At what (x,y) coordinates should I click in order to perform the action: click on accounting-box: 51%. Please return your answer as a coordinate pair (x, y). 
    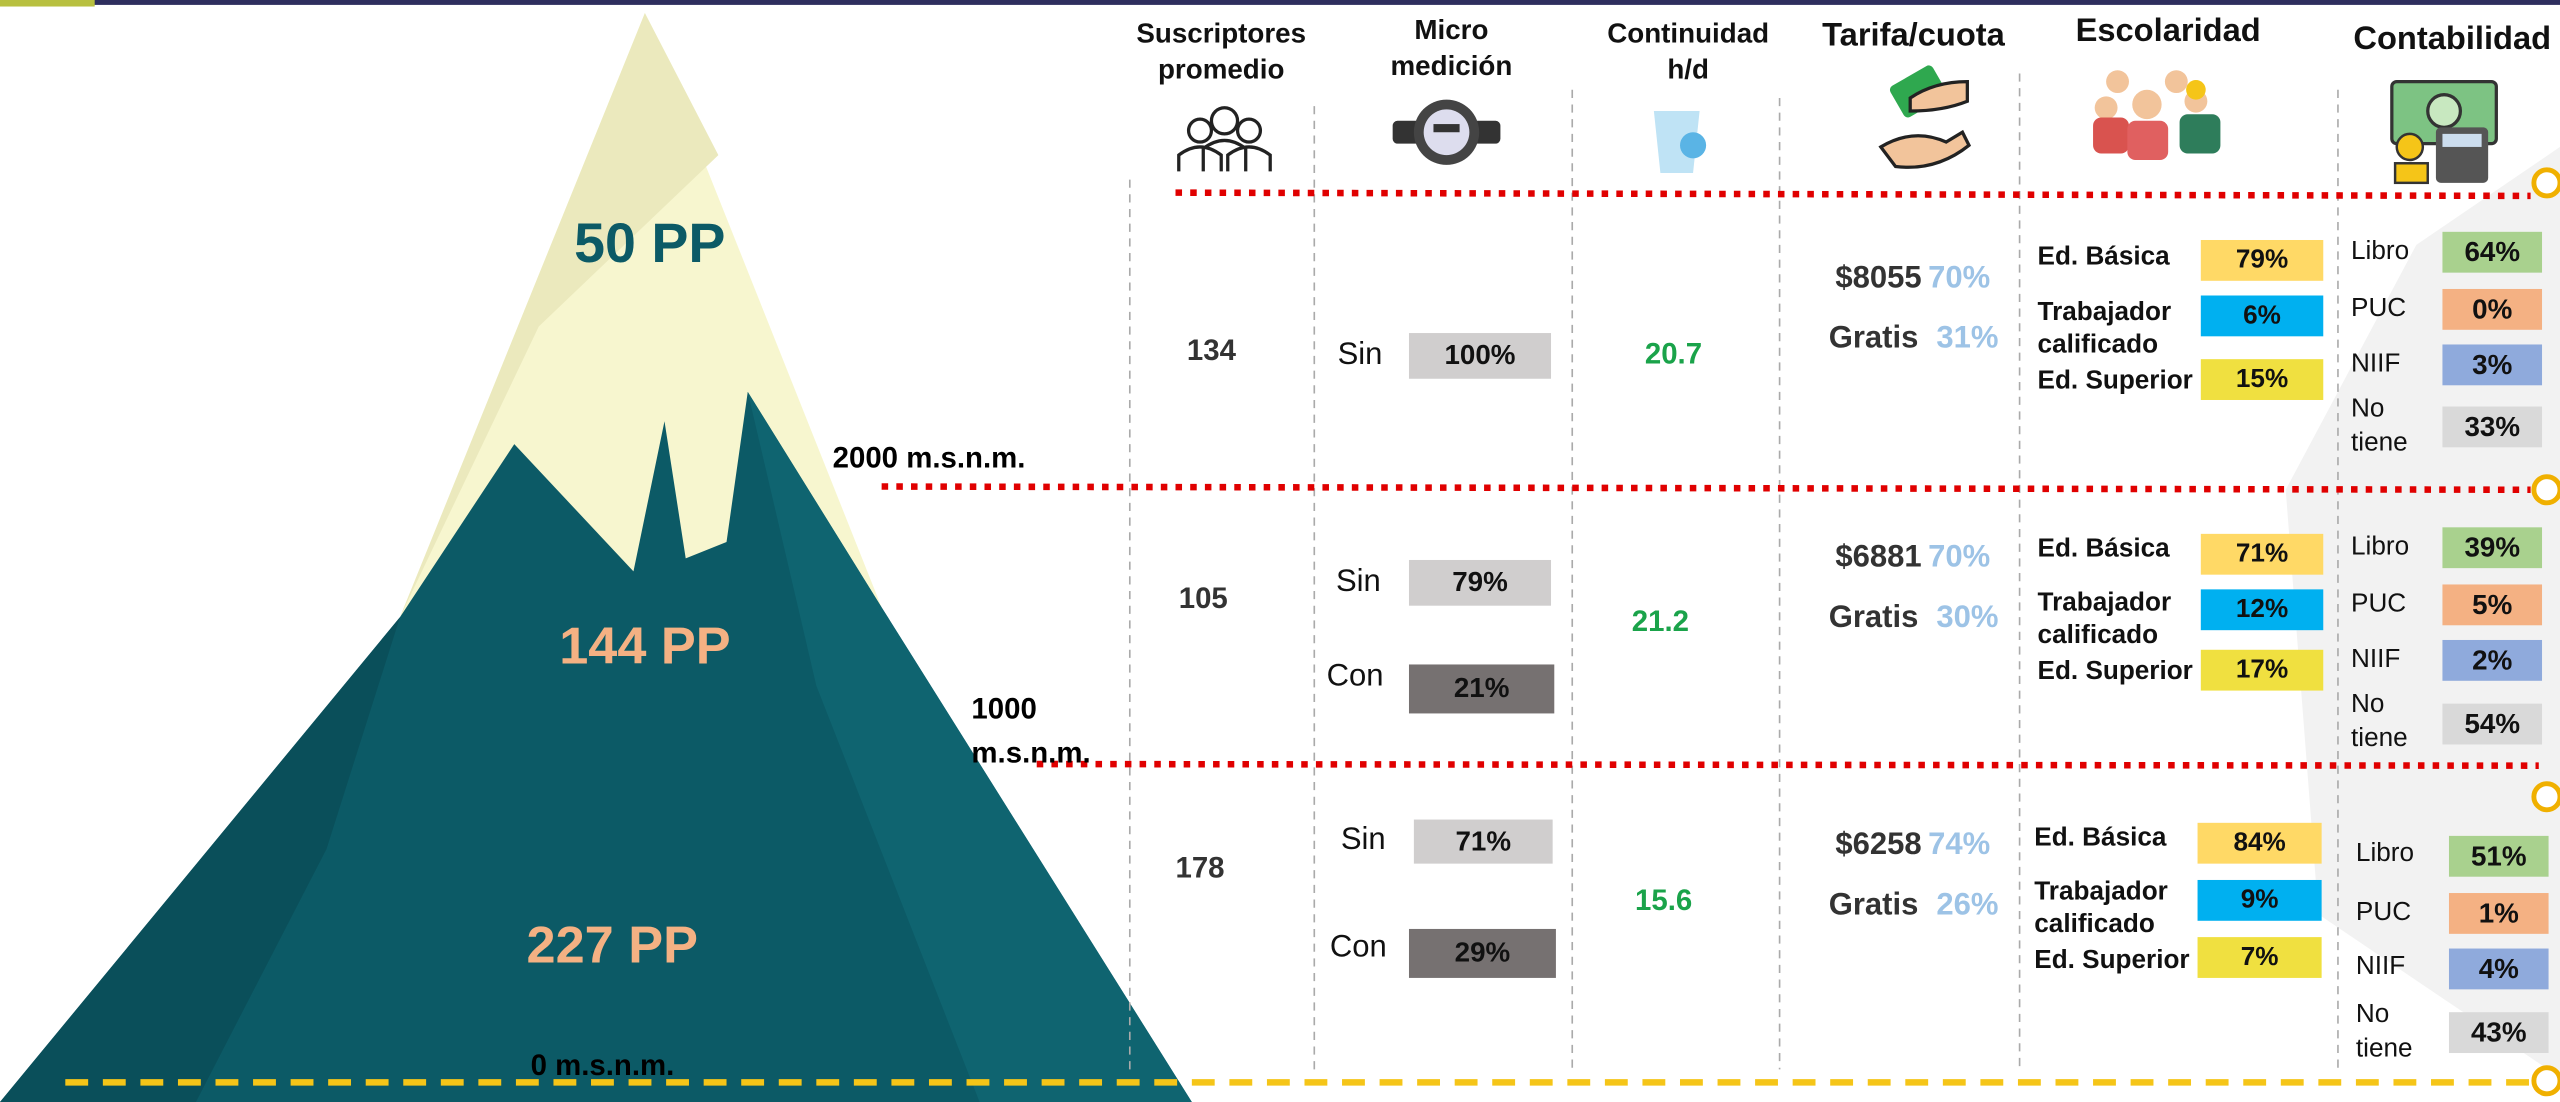
    Looking at the image, I should click on (2498, 856).